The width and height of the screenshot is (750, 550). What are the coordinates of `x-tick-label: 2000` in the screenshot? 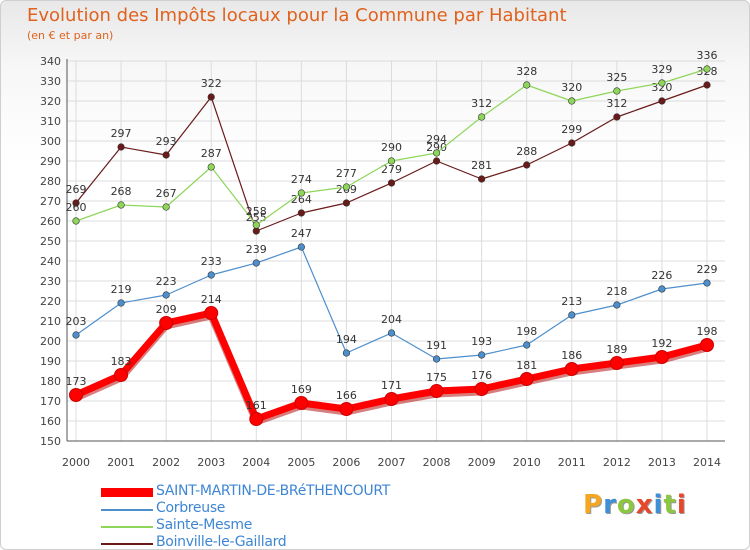 It's located at (76, 462).